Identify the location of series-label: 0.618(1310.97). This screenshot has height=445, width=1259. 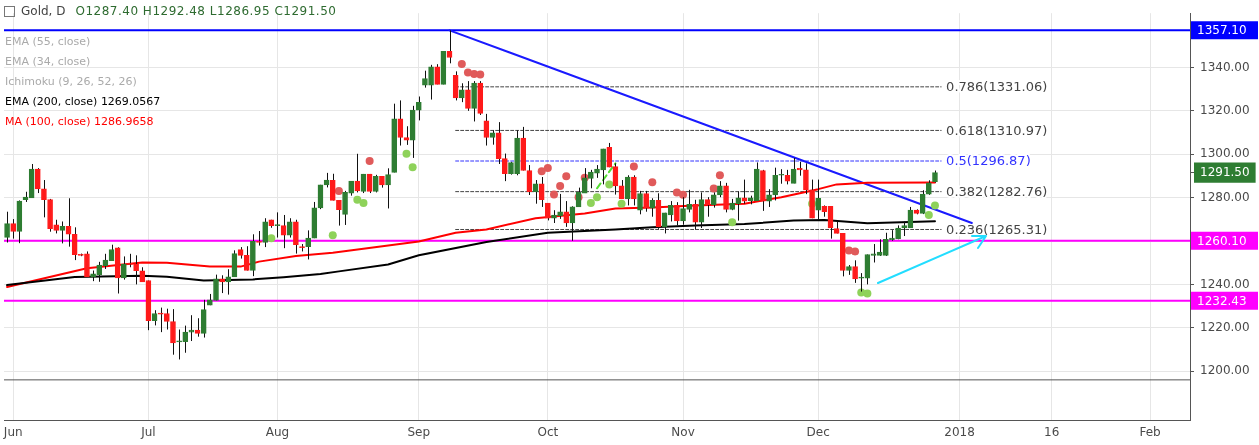
(997, 130).